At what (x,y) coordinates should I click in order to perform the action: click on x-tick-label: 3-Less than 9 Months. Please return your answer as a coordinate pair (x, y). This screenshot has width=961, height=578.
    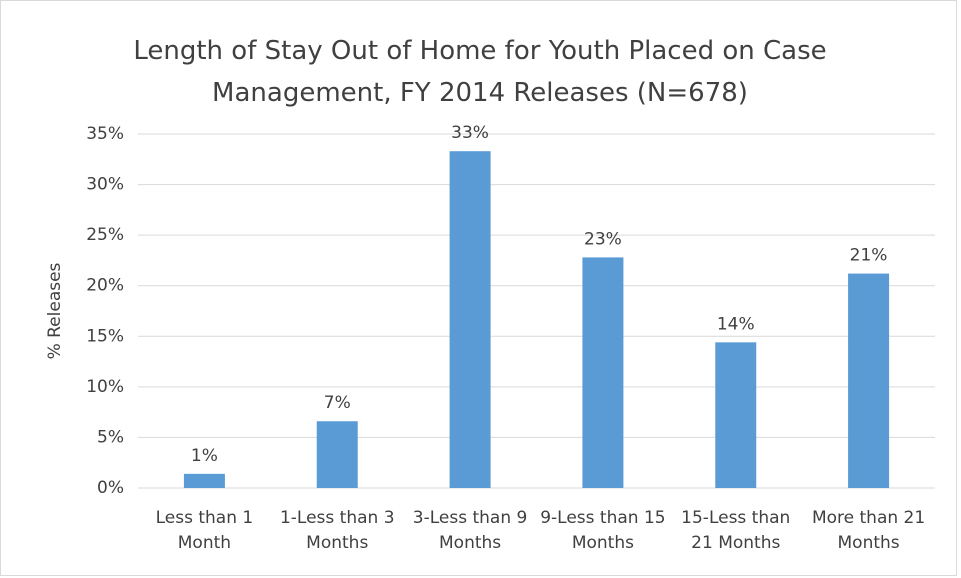
    Looking at the image, I should click on (470, 530).